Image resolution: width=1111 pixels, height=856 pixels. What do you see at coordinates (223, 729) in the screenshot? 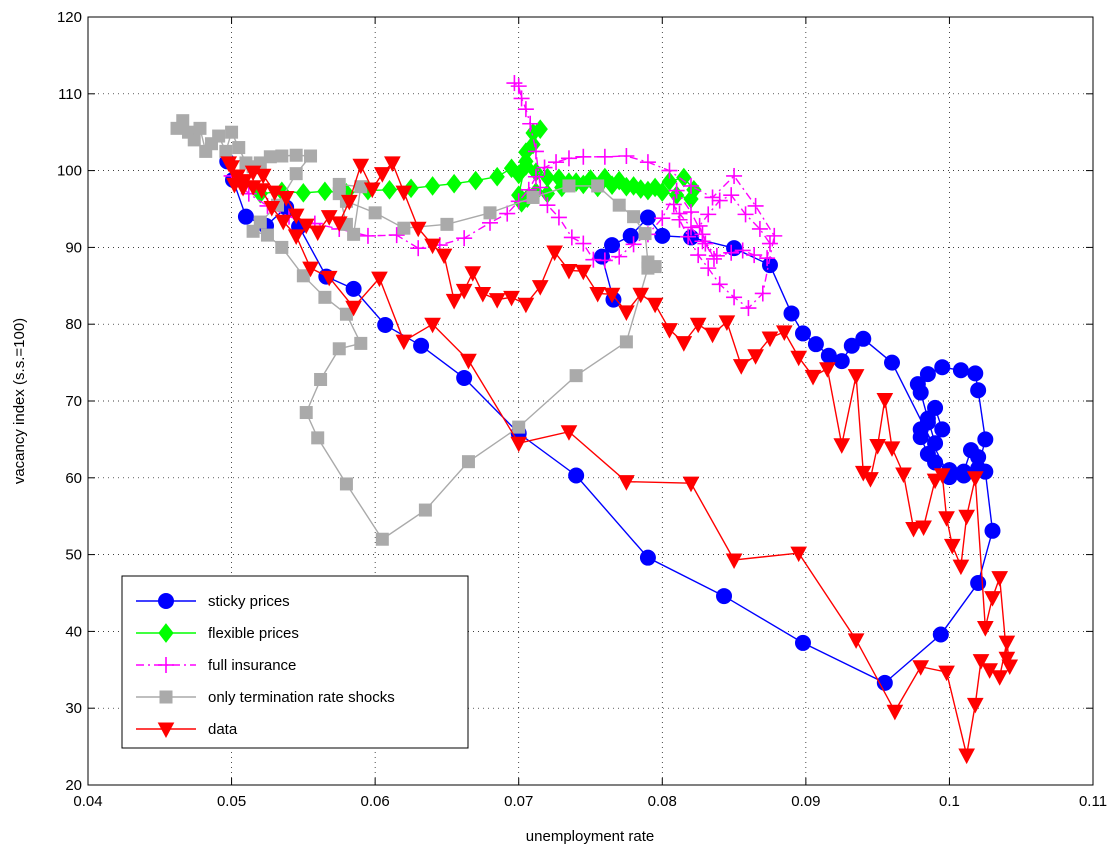
I see `legend-label: data` at bounding box center [223, 729].